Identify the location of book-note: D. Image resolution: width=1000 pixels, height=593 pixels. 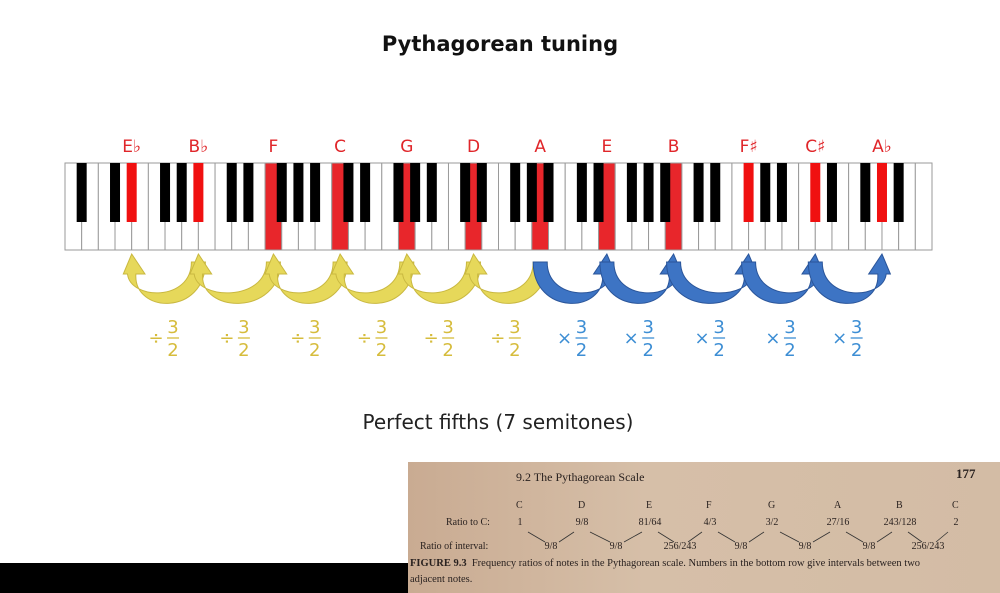
(582, 505).